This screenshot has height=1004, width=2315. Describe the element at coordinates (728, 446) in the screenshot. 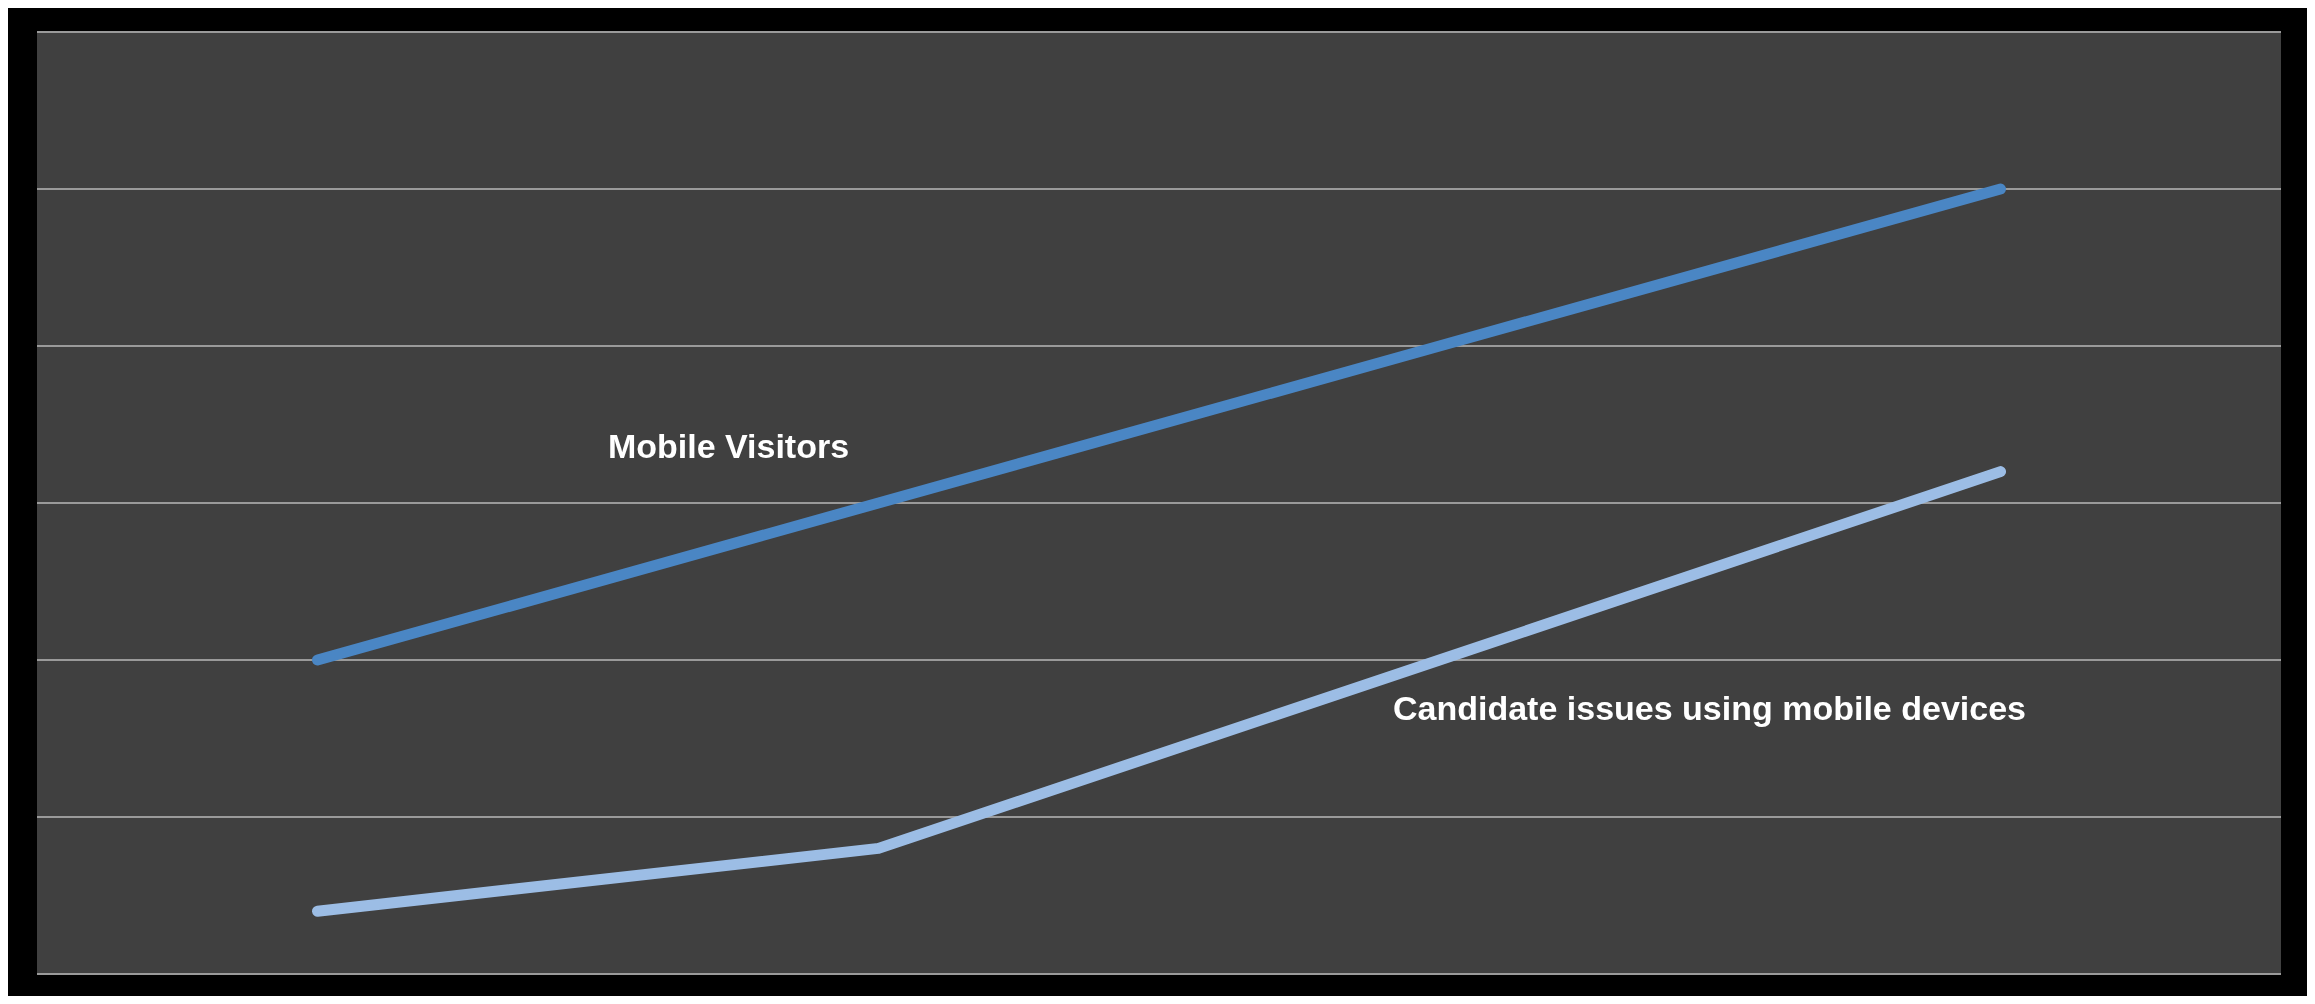

I see `series-label: Mobile Visitors` at that location.